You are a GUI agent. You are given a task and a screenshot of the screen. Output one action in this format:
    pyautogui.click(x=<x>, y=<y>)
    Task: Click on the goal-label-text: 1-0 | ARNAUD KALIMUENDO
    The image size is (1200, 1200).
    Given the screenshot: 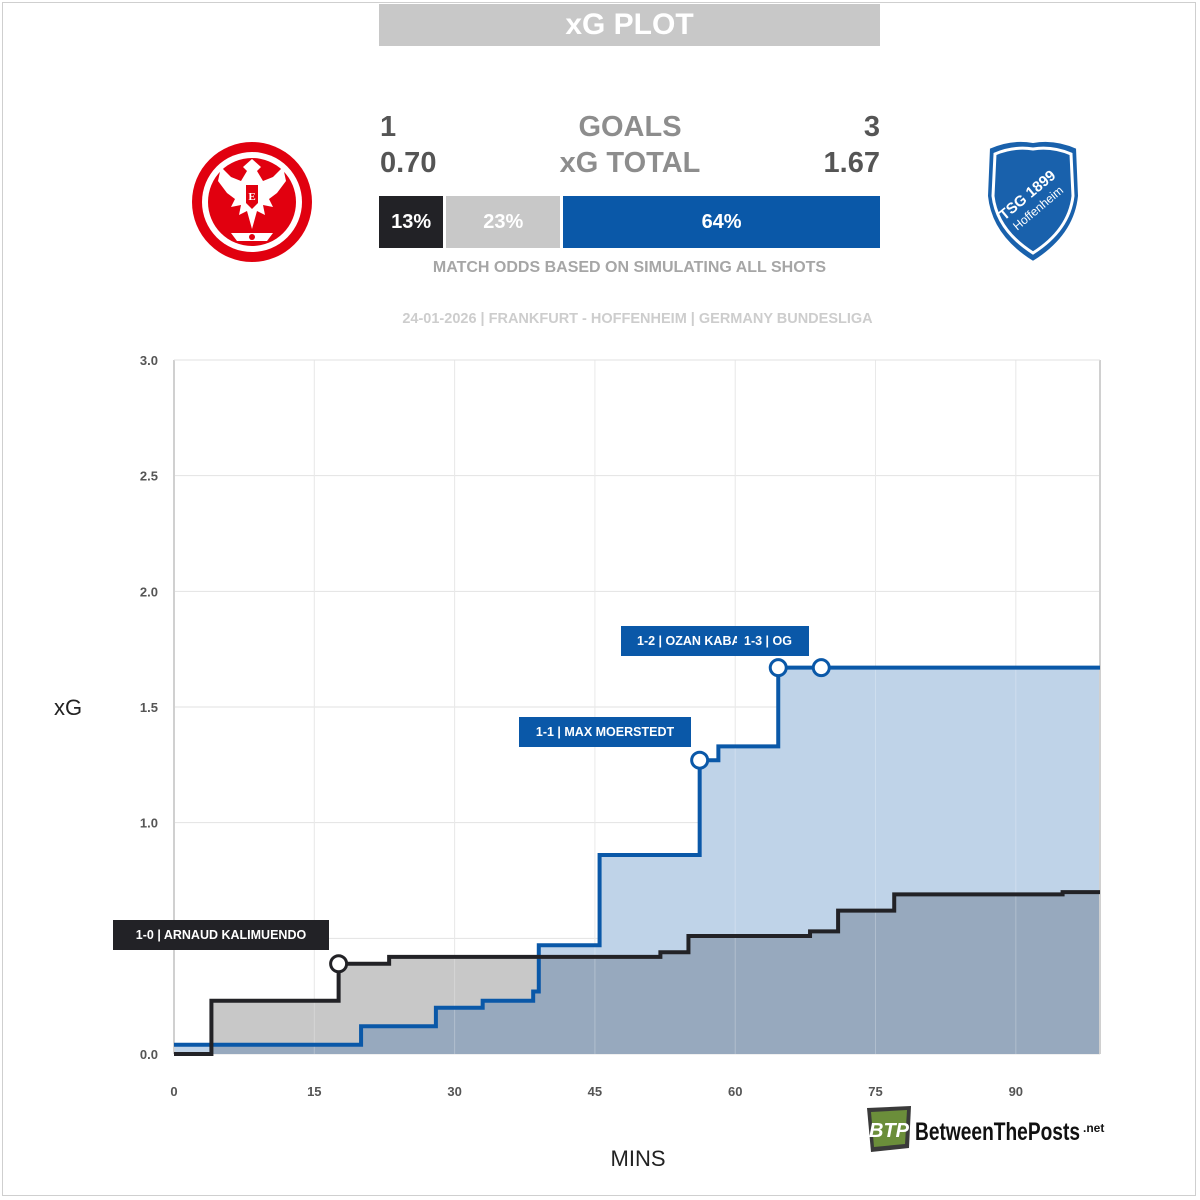 What is the action you would take?
    pyautogui.click(x=221, y=935)
    